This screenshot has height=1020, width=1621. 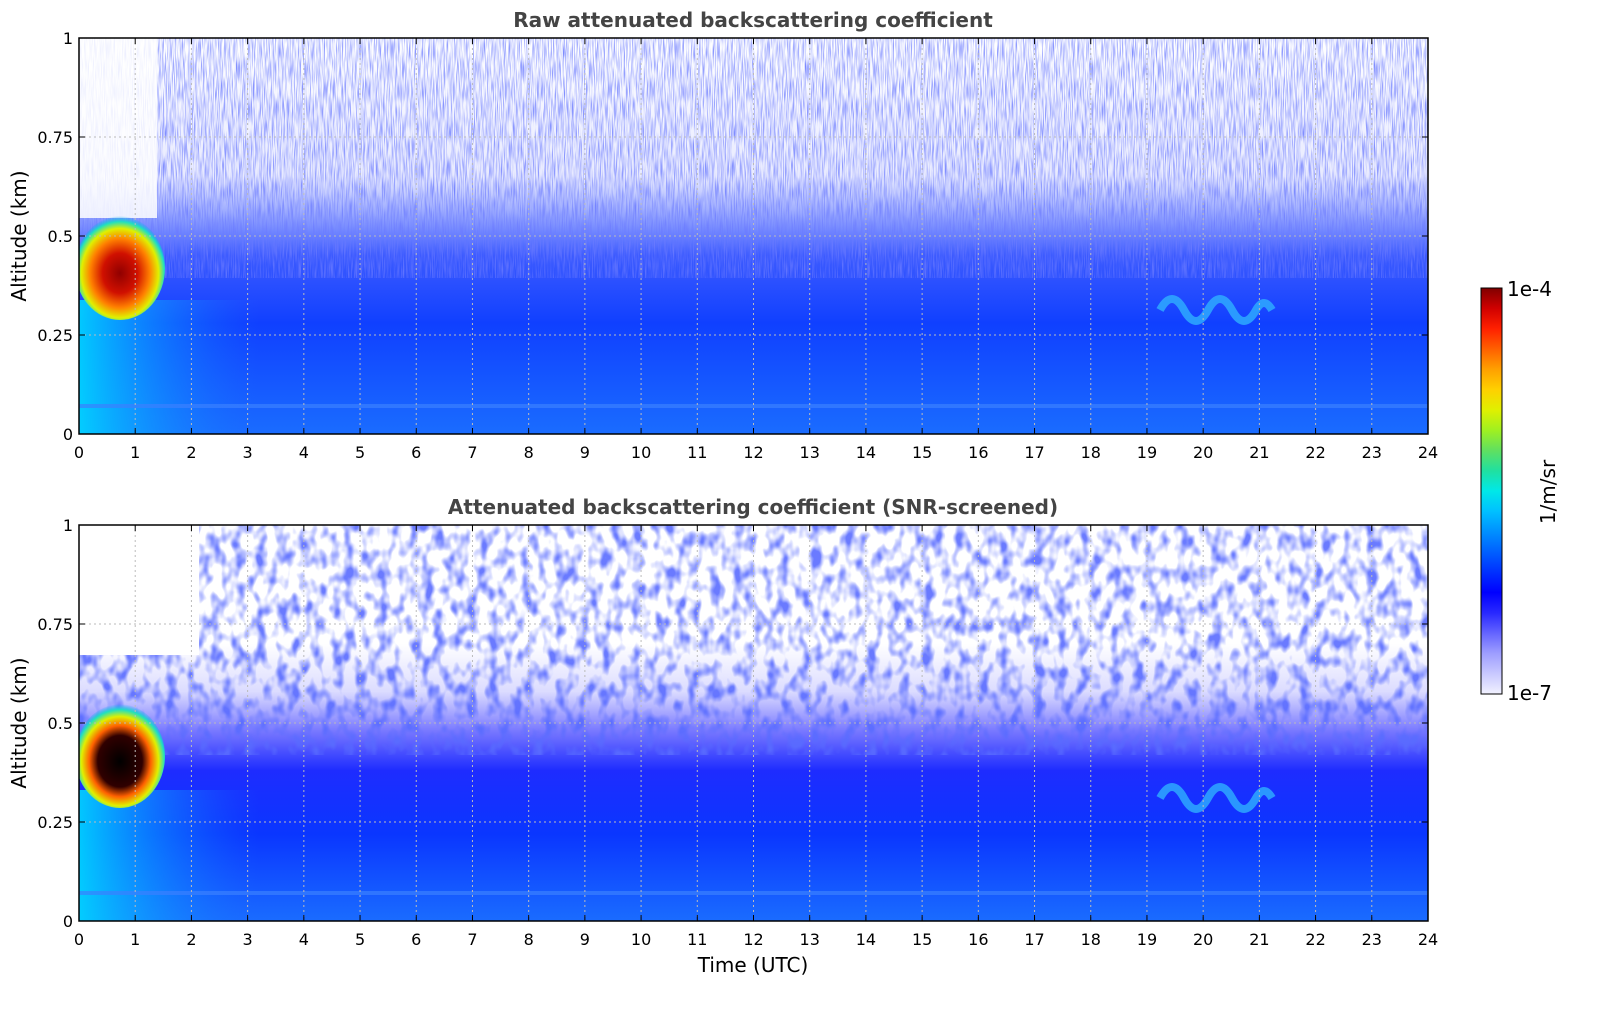 I want to click on panel1-y-tick-label: 0.5, so click(x=60, y=236).